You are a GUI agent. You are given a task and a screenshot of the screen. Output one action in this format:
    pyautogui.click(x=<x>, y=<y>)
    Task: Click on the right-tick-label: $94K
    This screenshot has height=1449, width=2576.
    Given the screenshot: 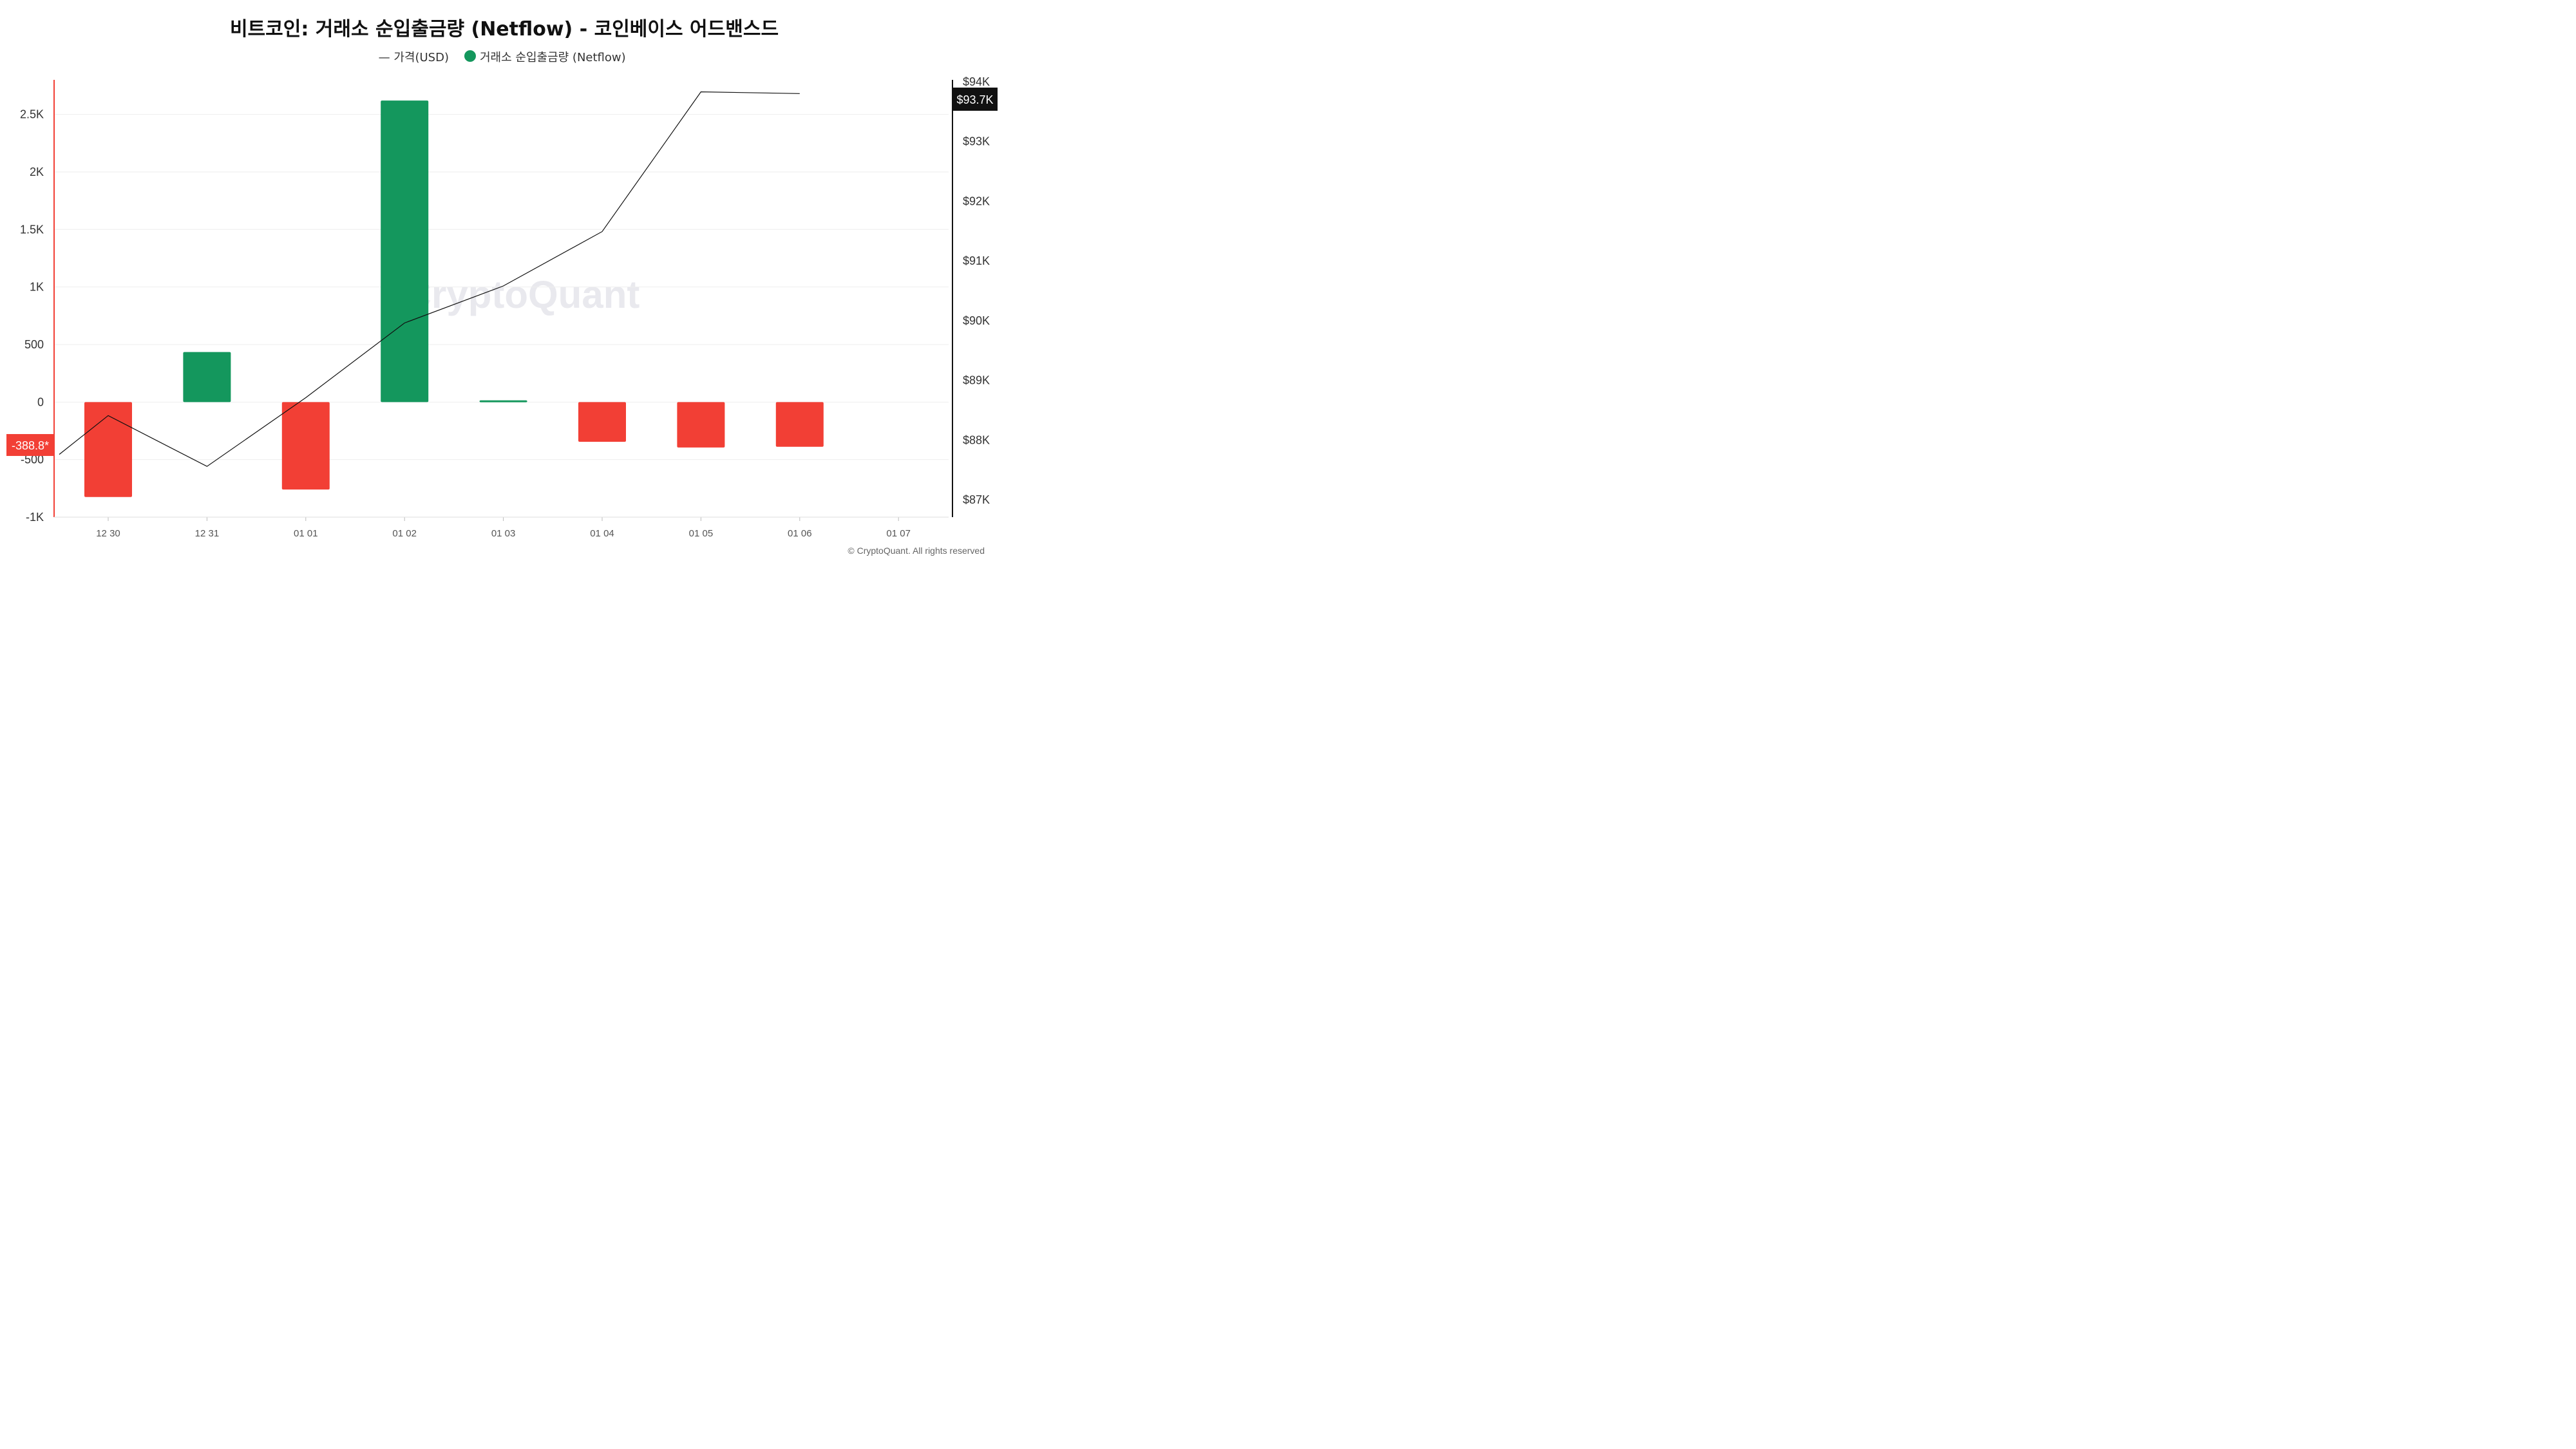 What is the action you would take?
    pyautogui.click(x=976, y=81)
    